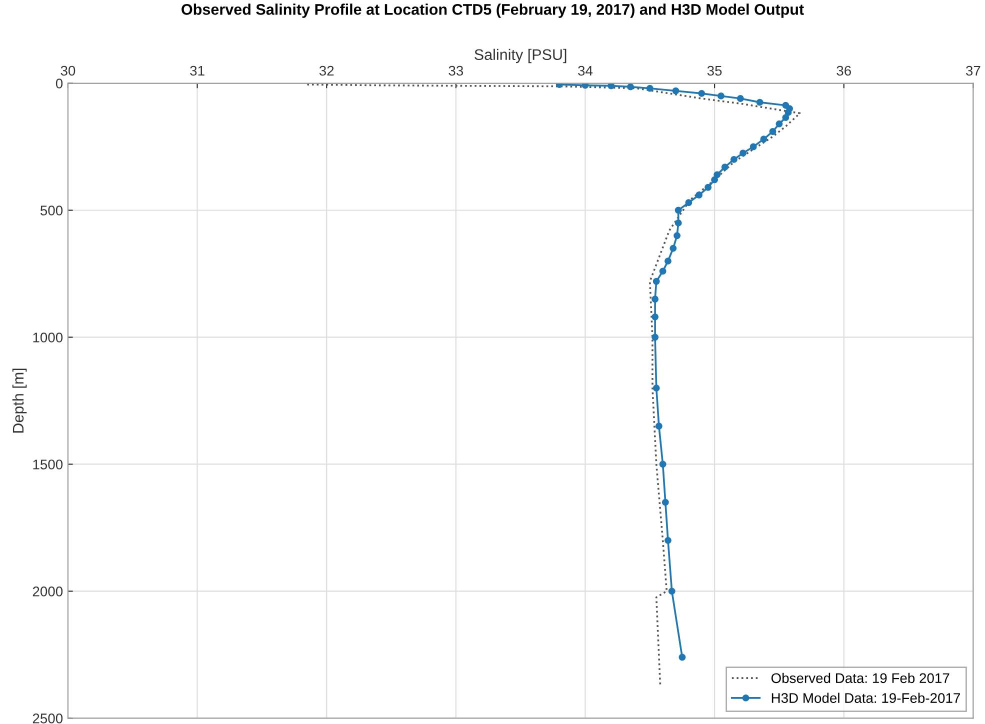 This screenshot has width=985, height=724. Describe the element at coordinates (47, 591) in the screenshot. I see `y-tick-label: 2000` at that location.